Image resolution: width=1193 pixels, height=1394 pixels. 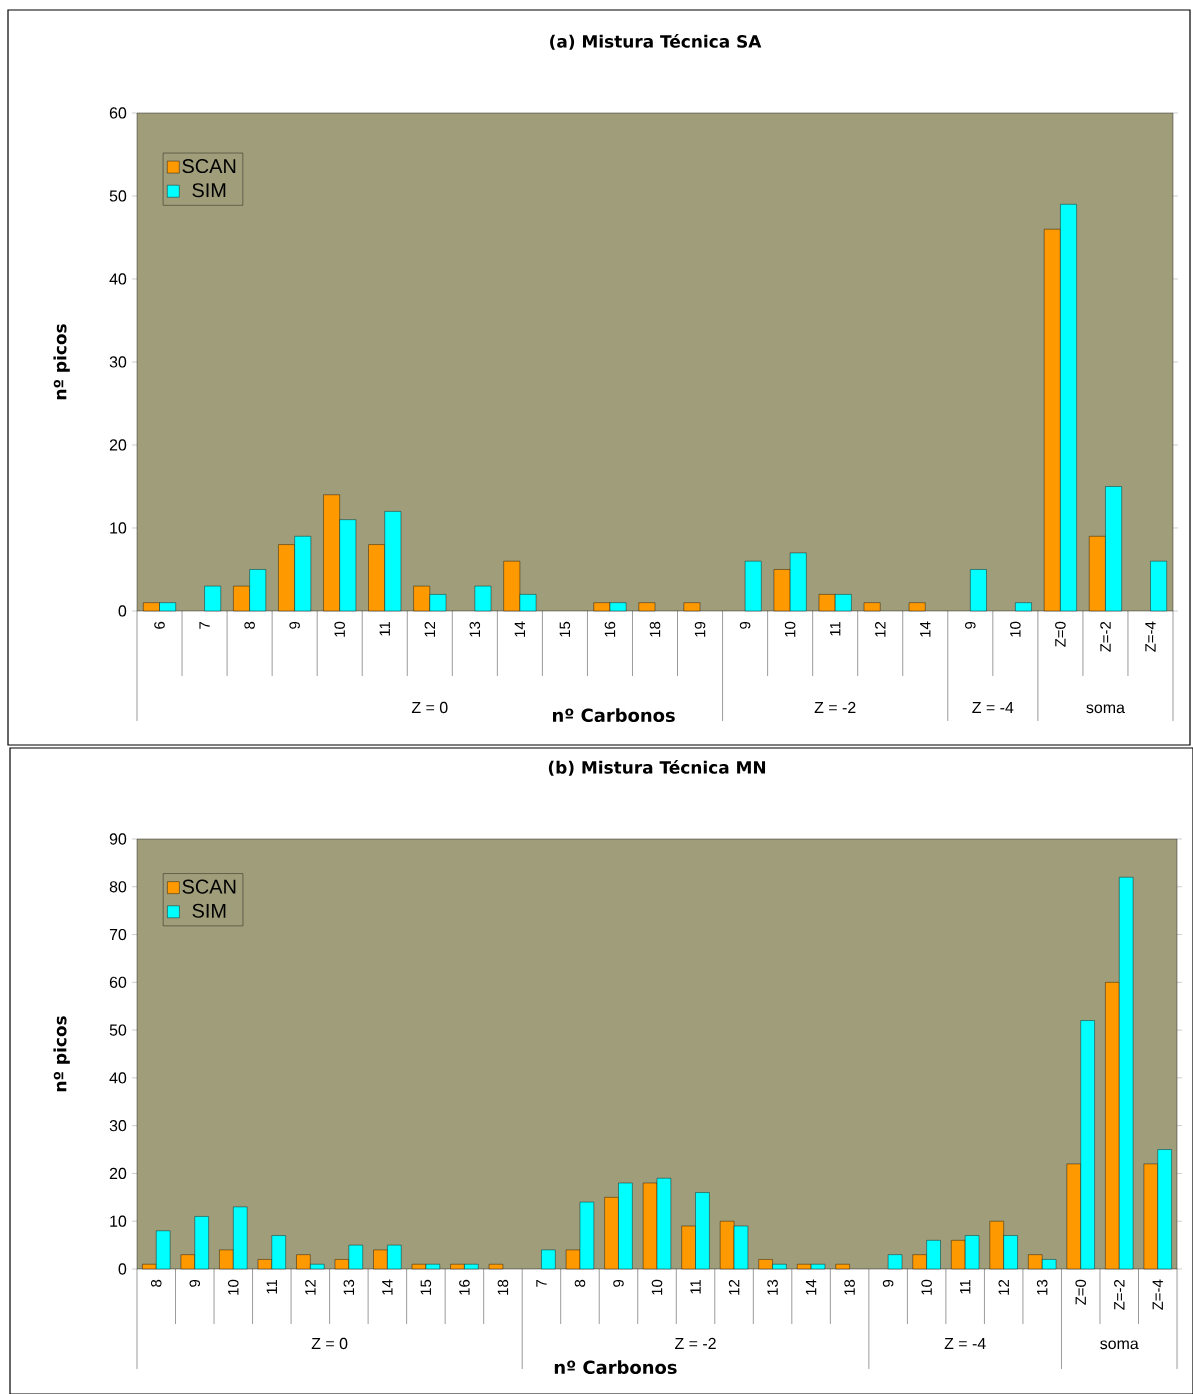 What do you see at coordinates (118, 839) in the screenshot?
I see `y-tick-label: 90` at bounding box center [118, 839].